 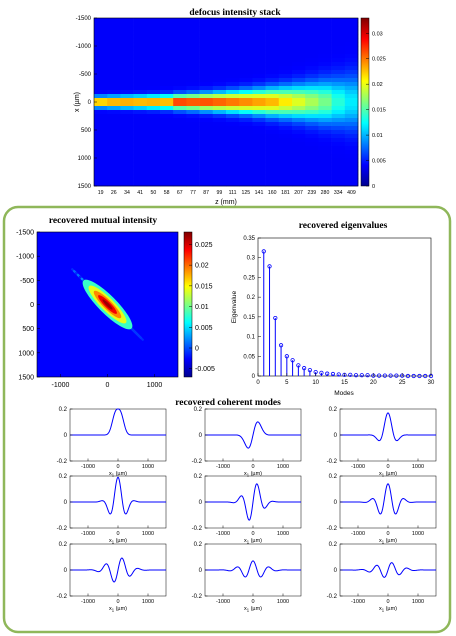 What do you see at coordinates (220, 193) in the screenshot?
I see `stack-x-tick-label: 99` at bounding box center [220, 193].